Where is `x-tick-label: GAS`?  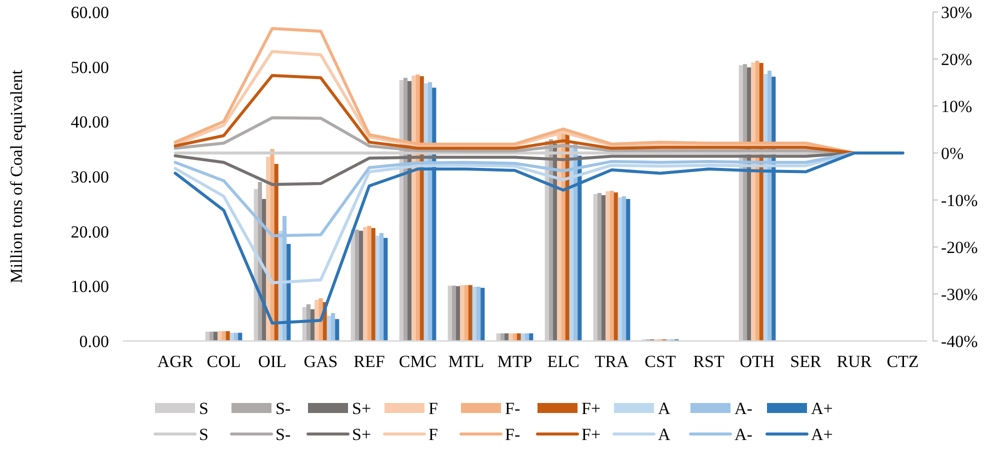
x-tick-label: GAS is located at coordinates (321, 361).